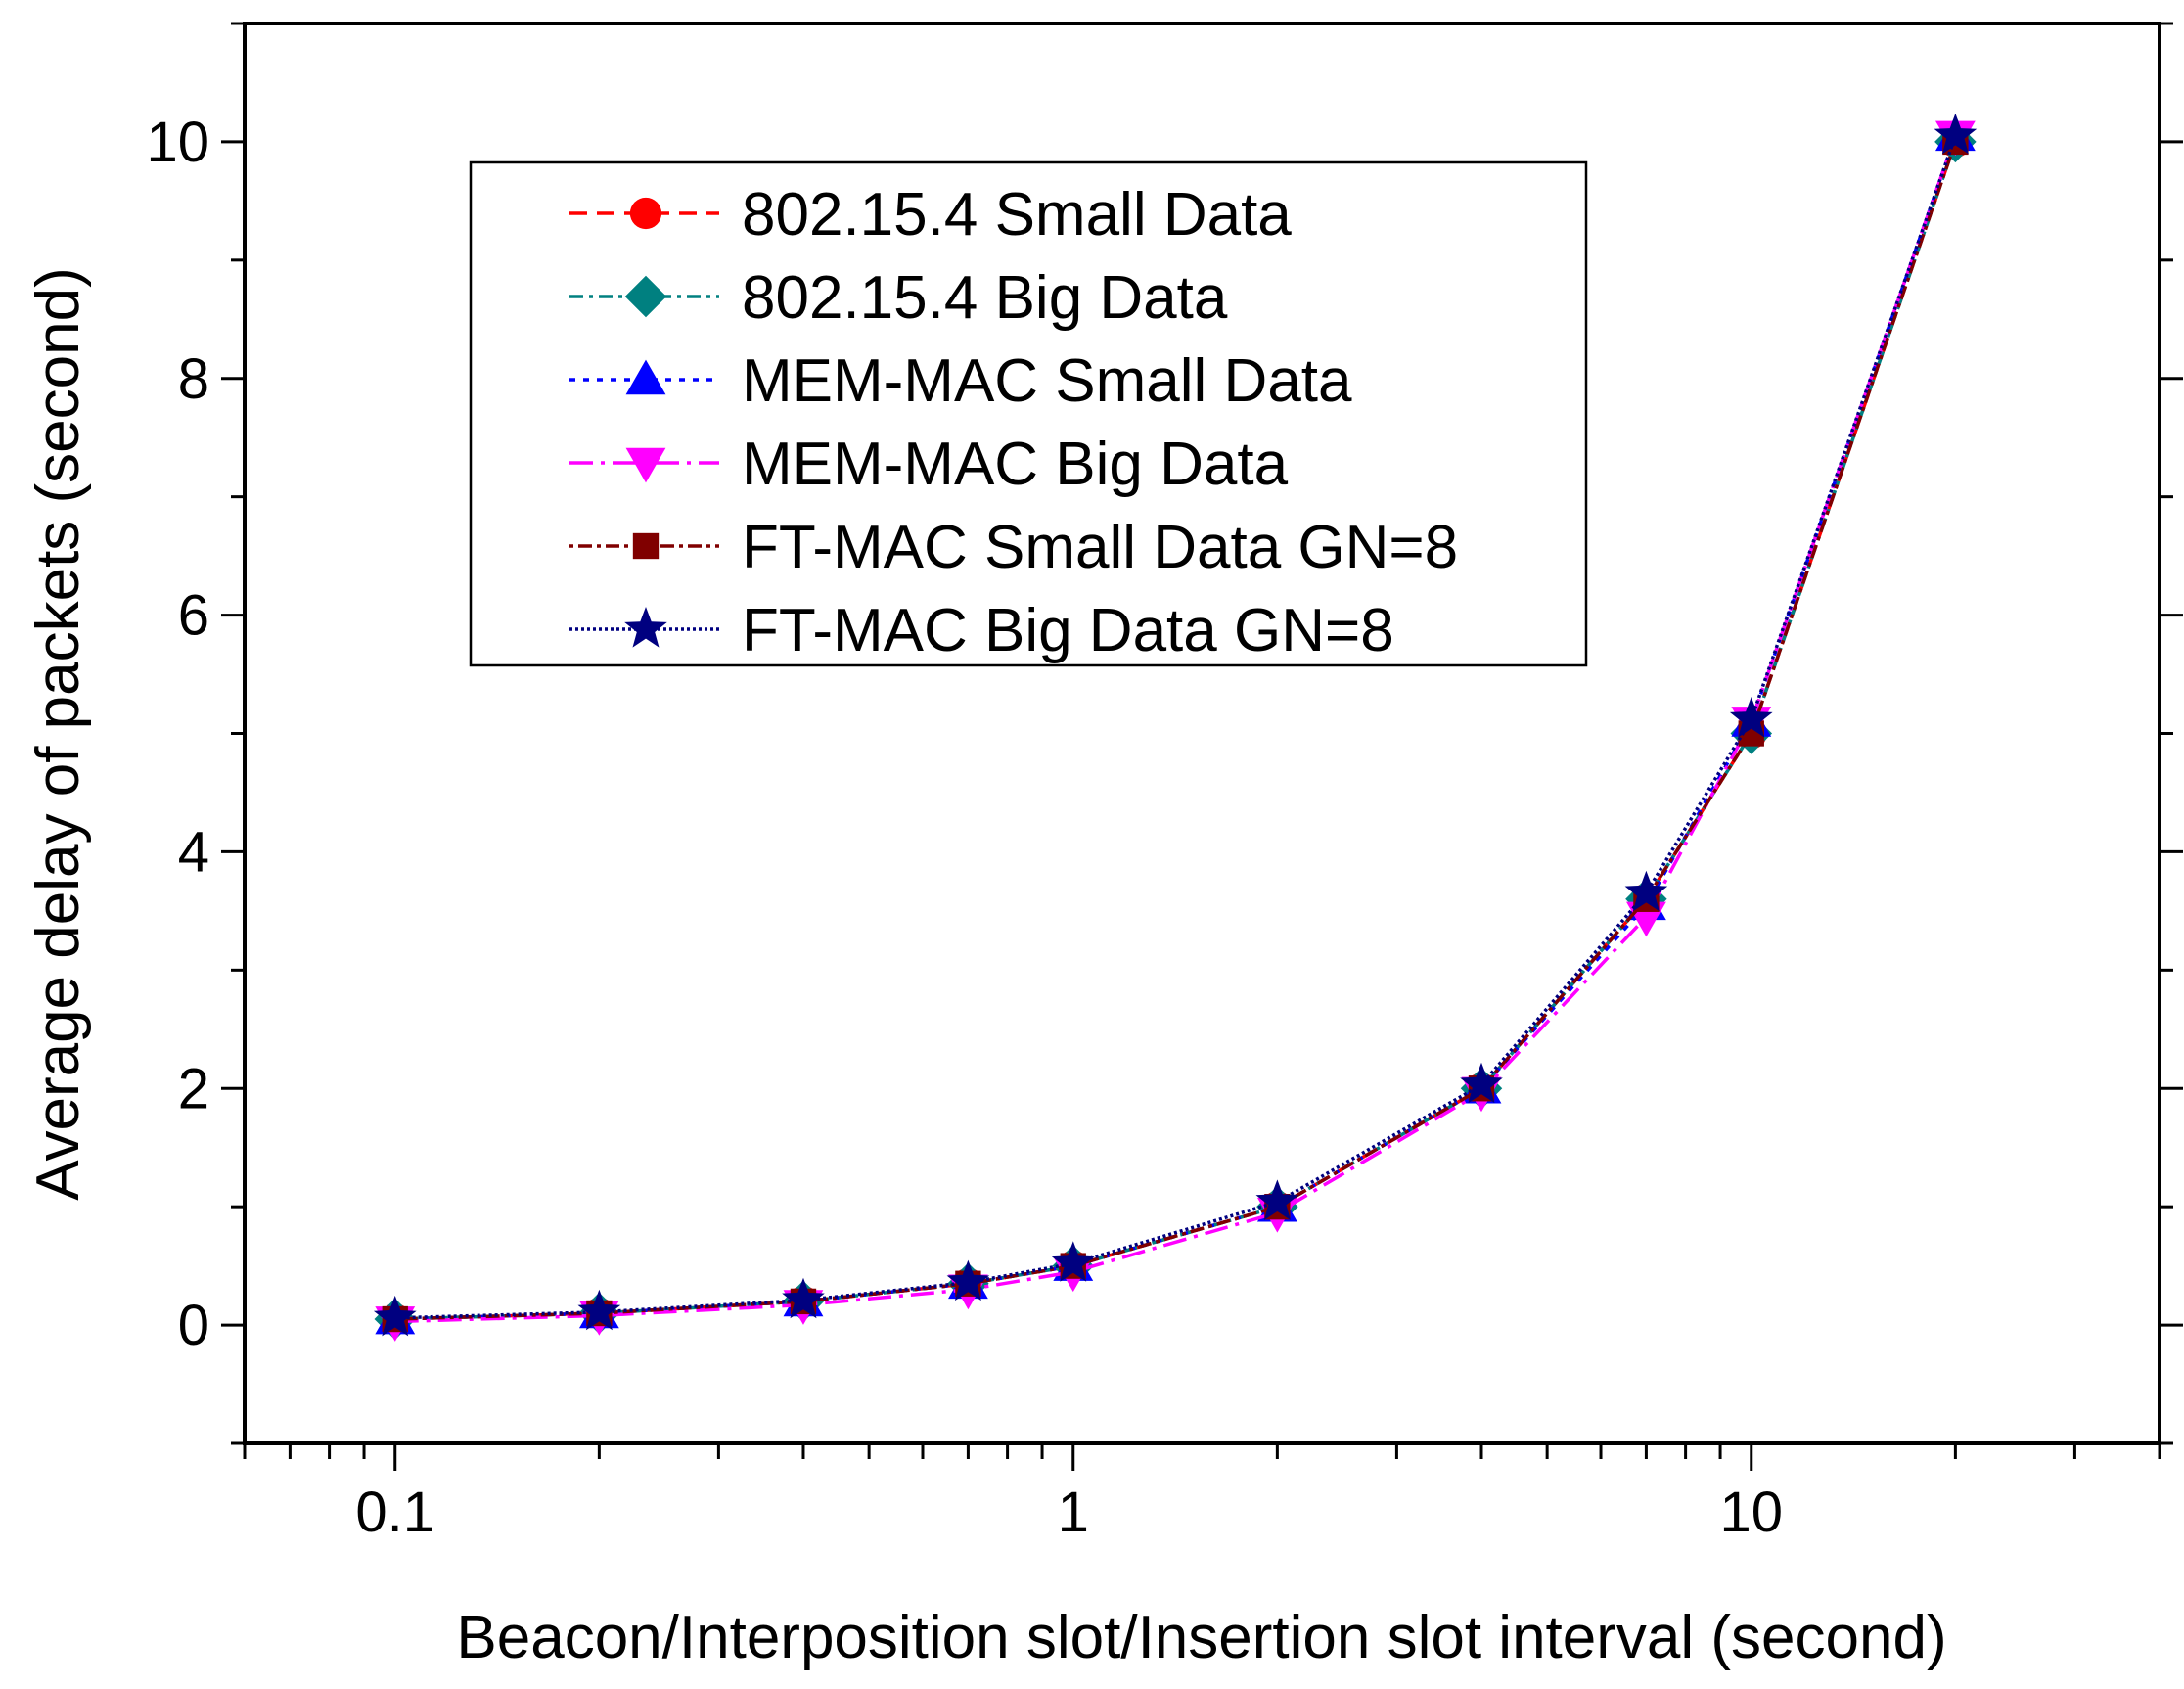  Describe the element at coordinates (1015, 464) in the screenshot. I see `legend-label: MEM-MAC Big Data` at that location.